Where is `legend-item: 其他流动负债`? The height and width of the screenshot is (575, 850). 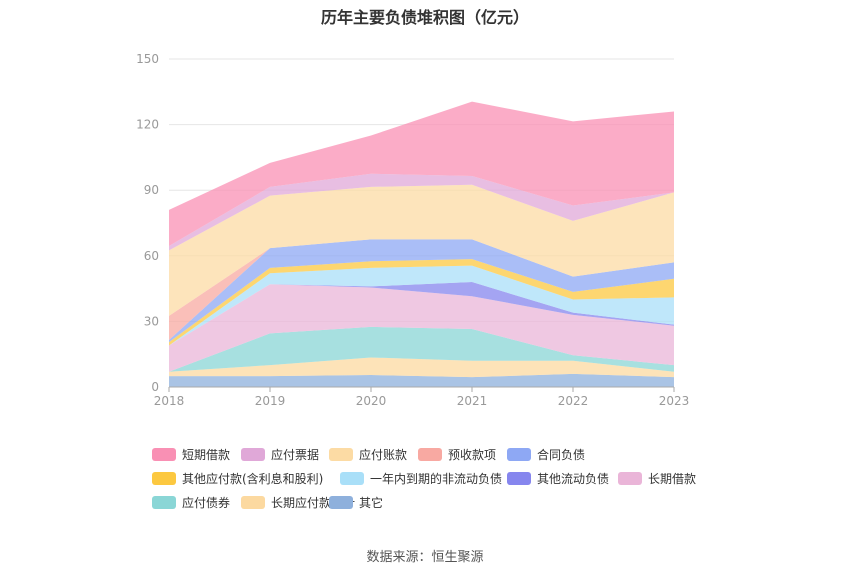 legend-item: 其他流动负债 is located at coordinates (558, 478).